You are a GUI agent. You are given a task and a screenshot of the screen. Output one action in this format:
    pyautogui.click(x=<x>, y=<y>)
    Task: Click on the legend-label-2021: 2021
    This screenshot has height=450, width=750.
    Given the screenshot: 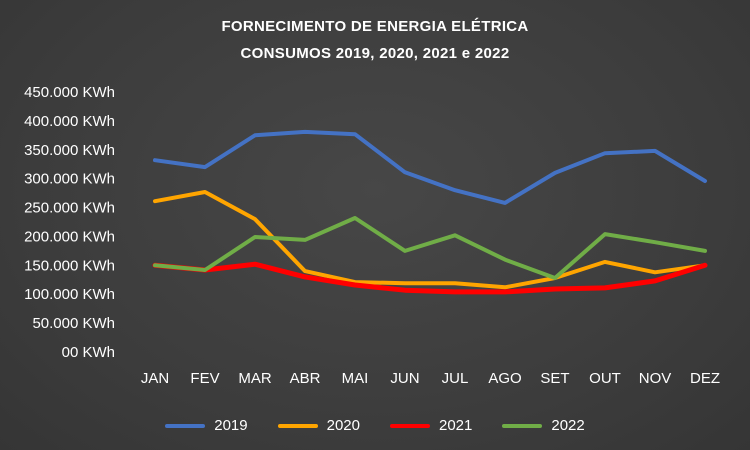 What is the action you would take?
    pyautogui.click(x=456, y=425)
    